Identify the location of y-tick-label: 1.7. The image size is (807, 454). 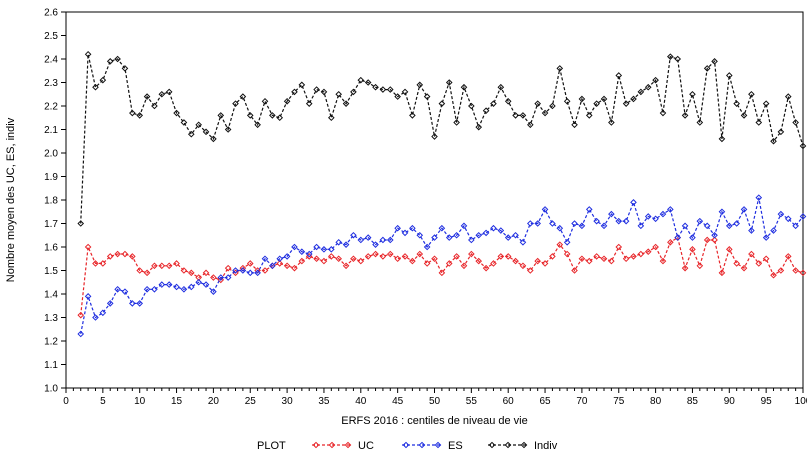
(51, 224).